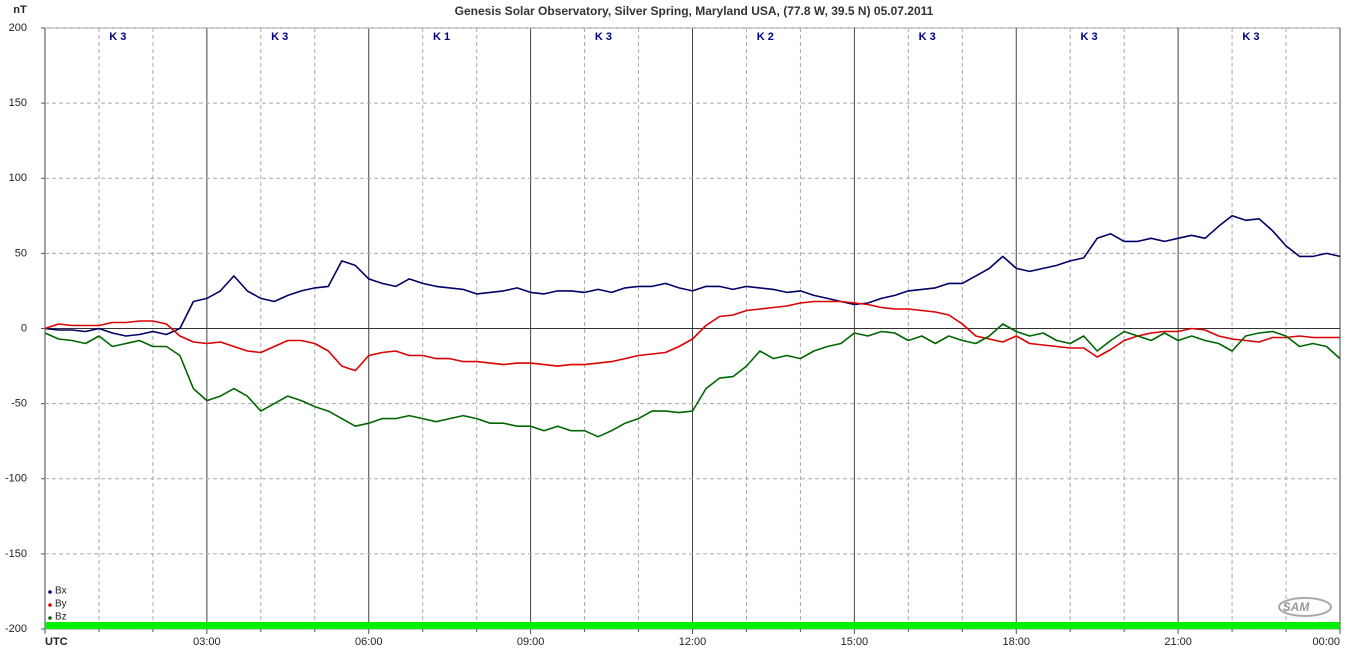 The height and width of the screenshot is (657, 1360). I want to click on x-tick-label: UTC, so click(56, 642).